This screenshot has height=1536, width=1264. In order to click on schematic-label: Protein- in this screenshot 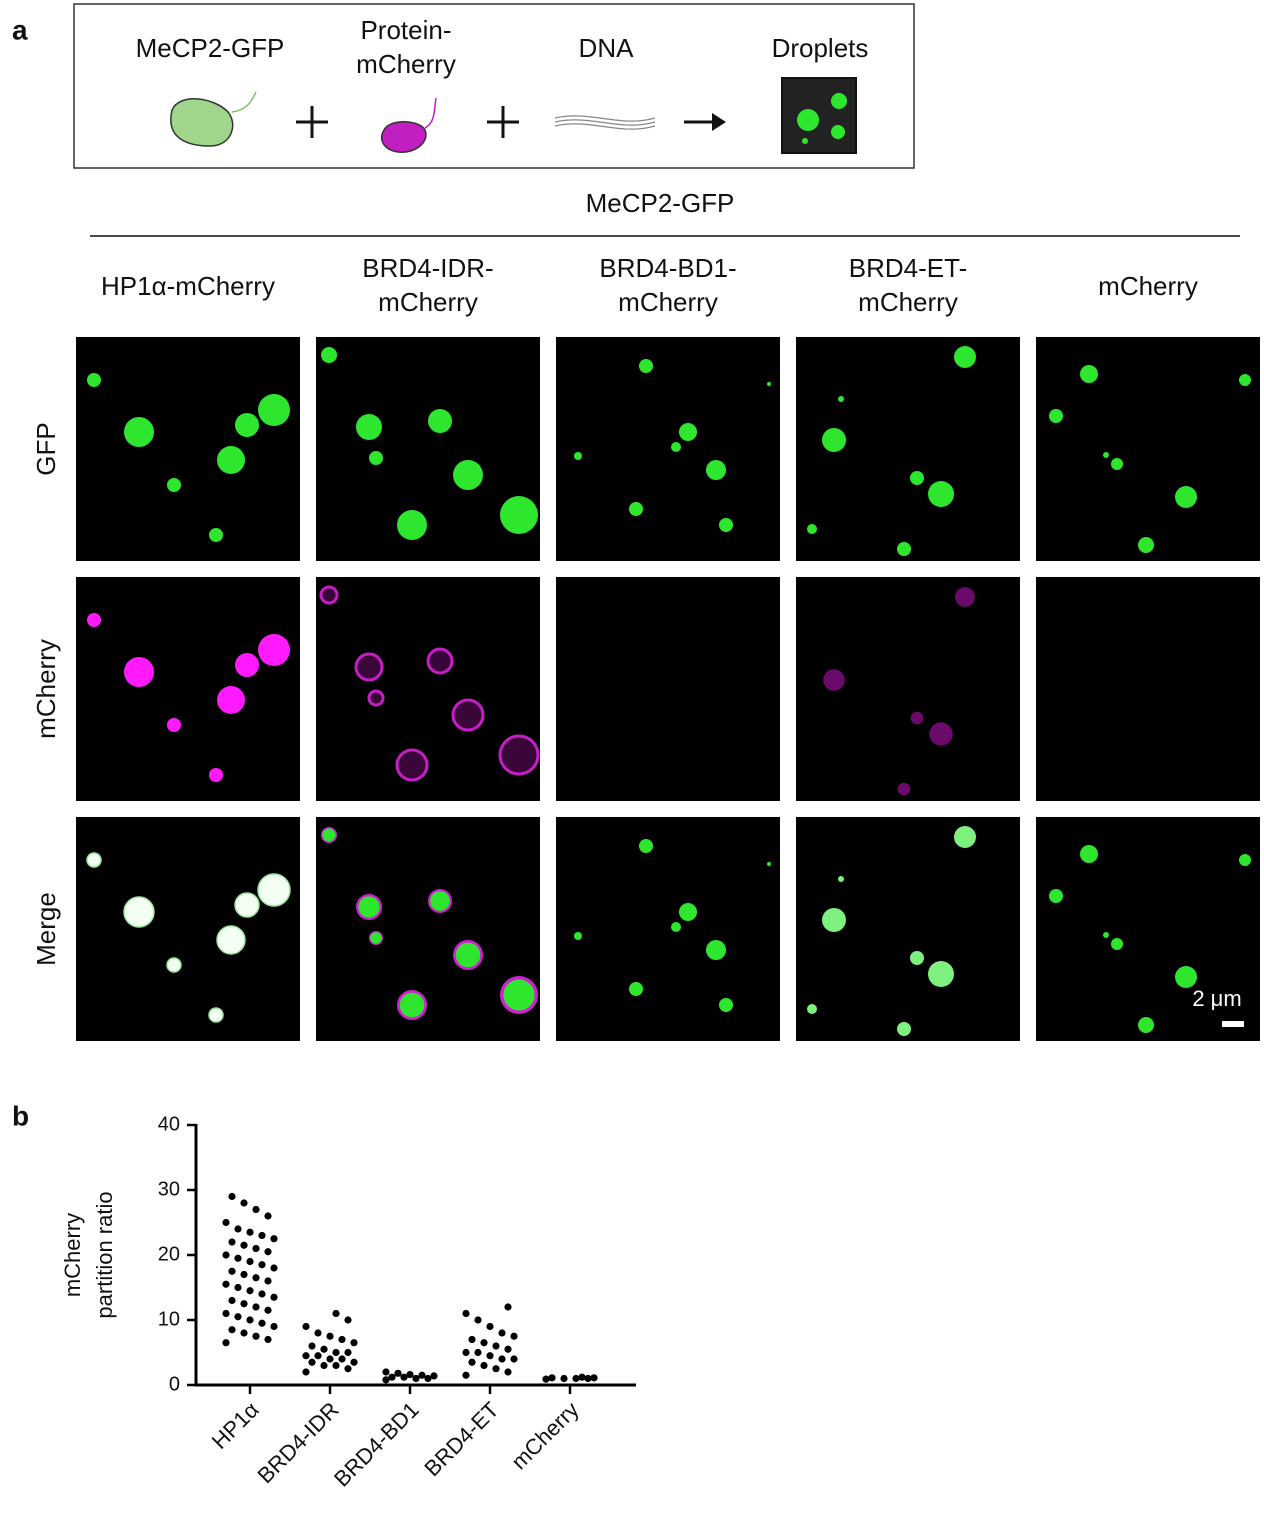, I will do `click(405, 30)`.